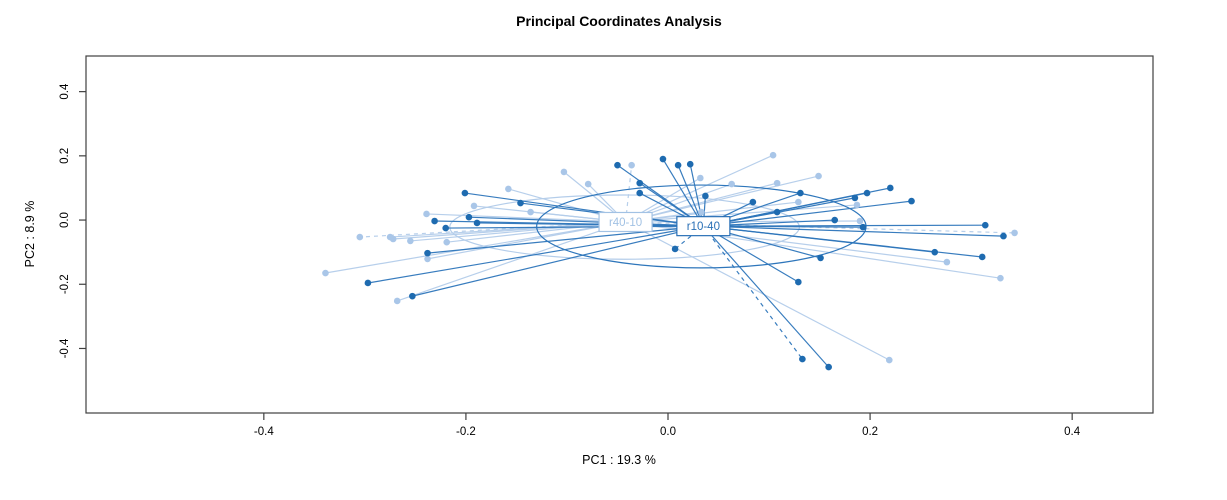  Describe the element at coordinates (65, 284) in the screenshot. I see `y-tick-label: -0.2` at that location.